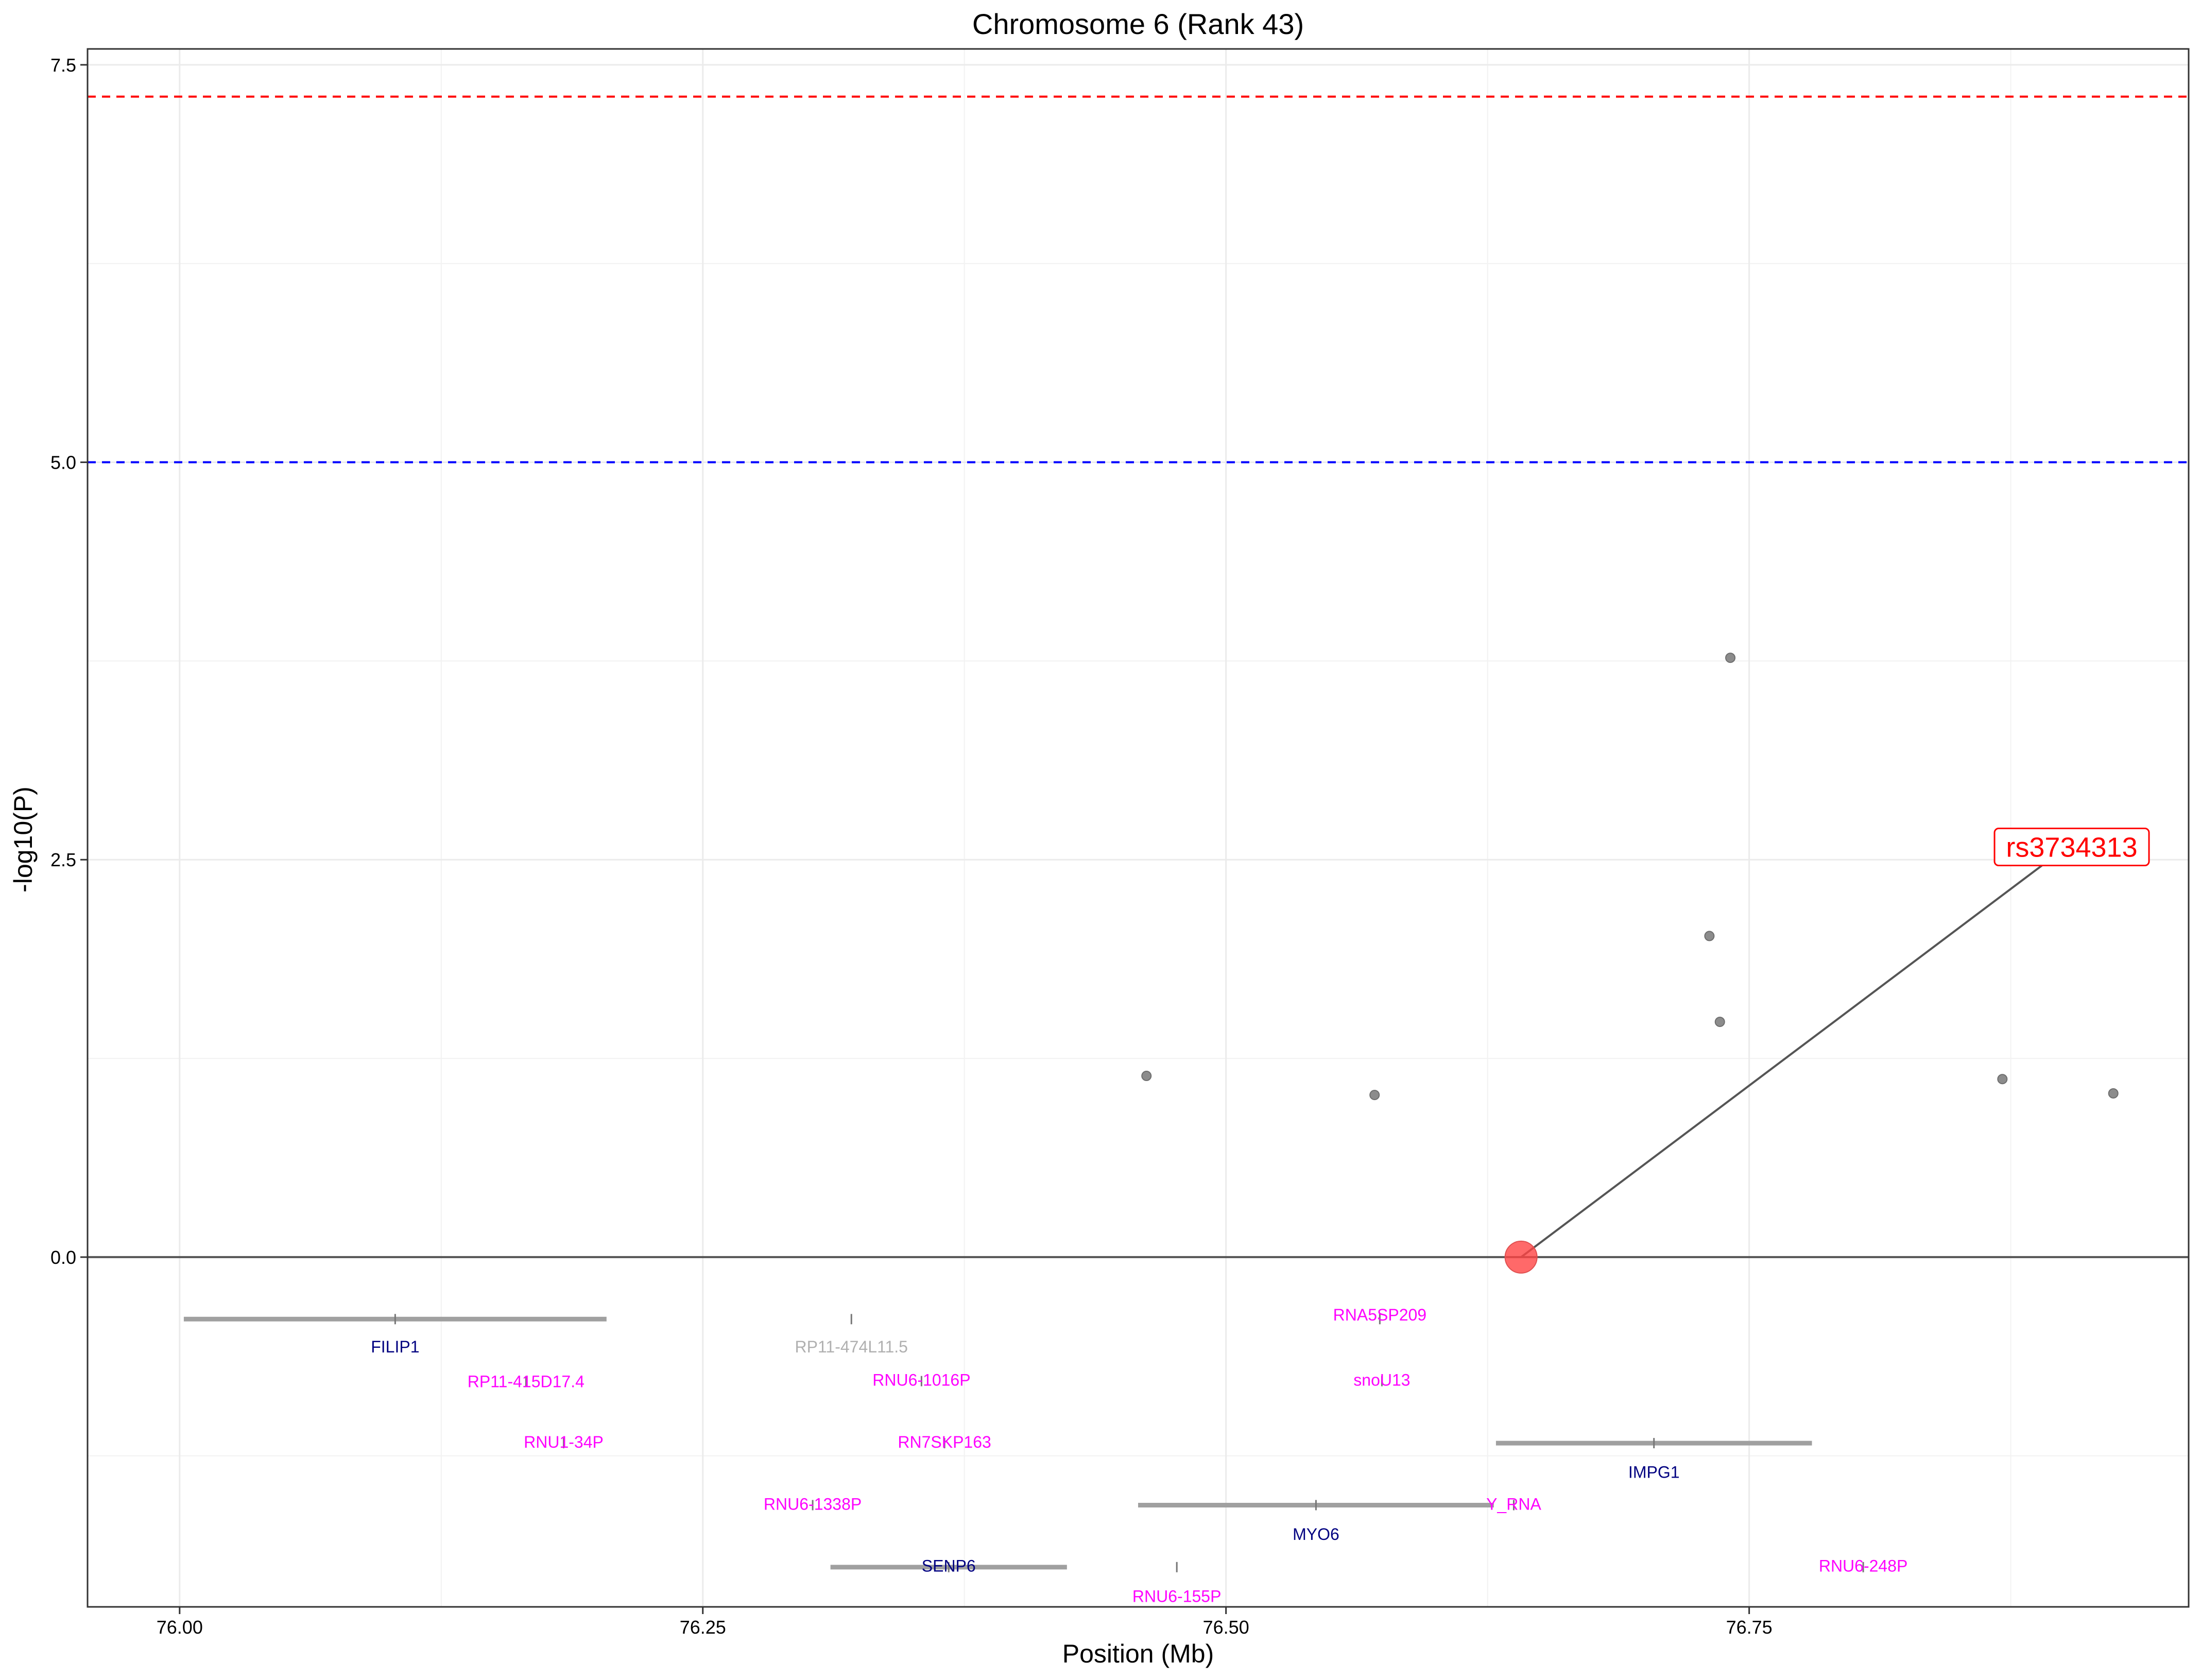  Describe the element at coordinates (921, 1380) in the screenshot. I see `gene-label: RNU6-1016P` at that location.